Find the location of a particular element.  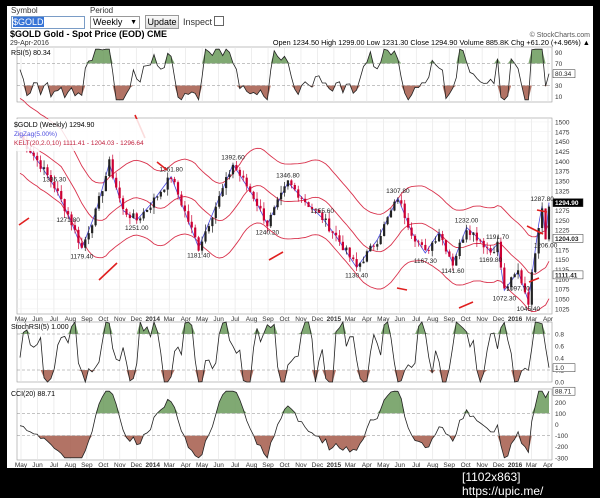

stoch-tick-label: 0.4 is located at coordinates (559, 359).